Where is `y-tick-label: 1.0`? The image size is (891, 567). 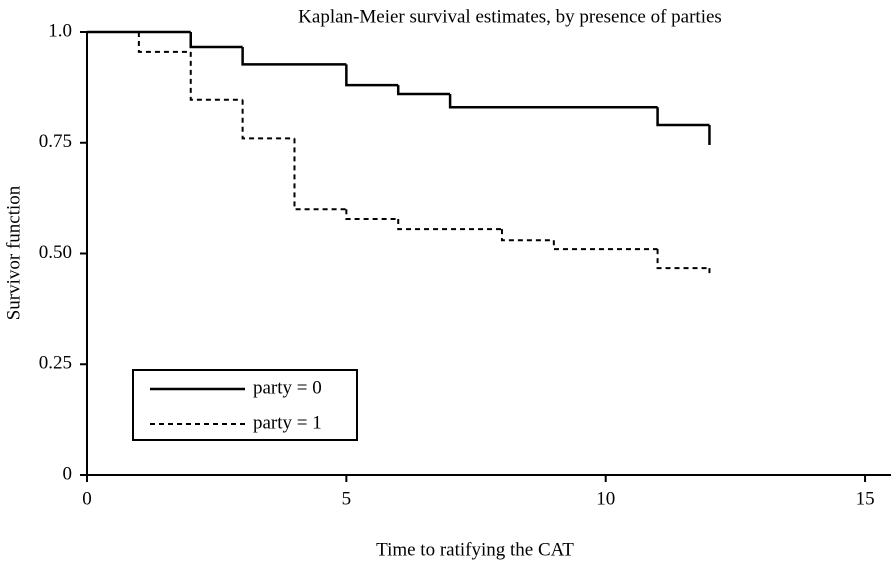
y-tick-label: 1.0 is located at coordinates (60, 30).